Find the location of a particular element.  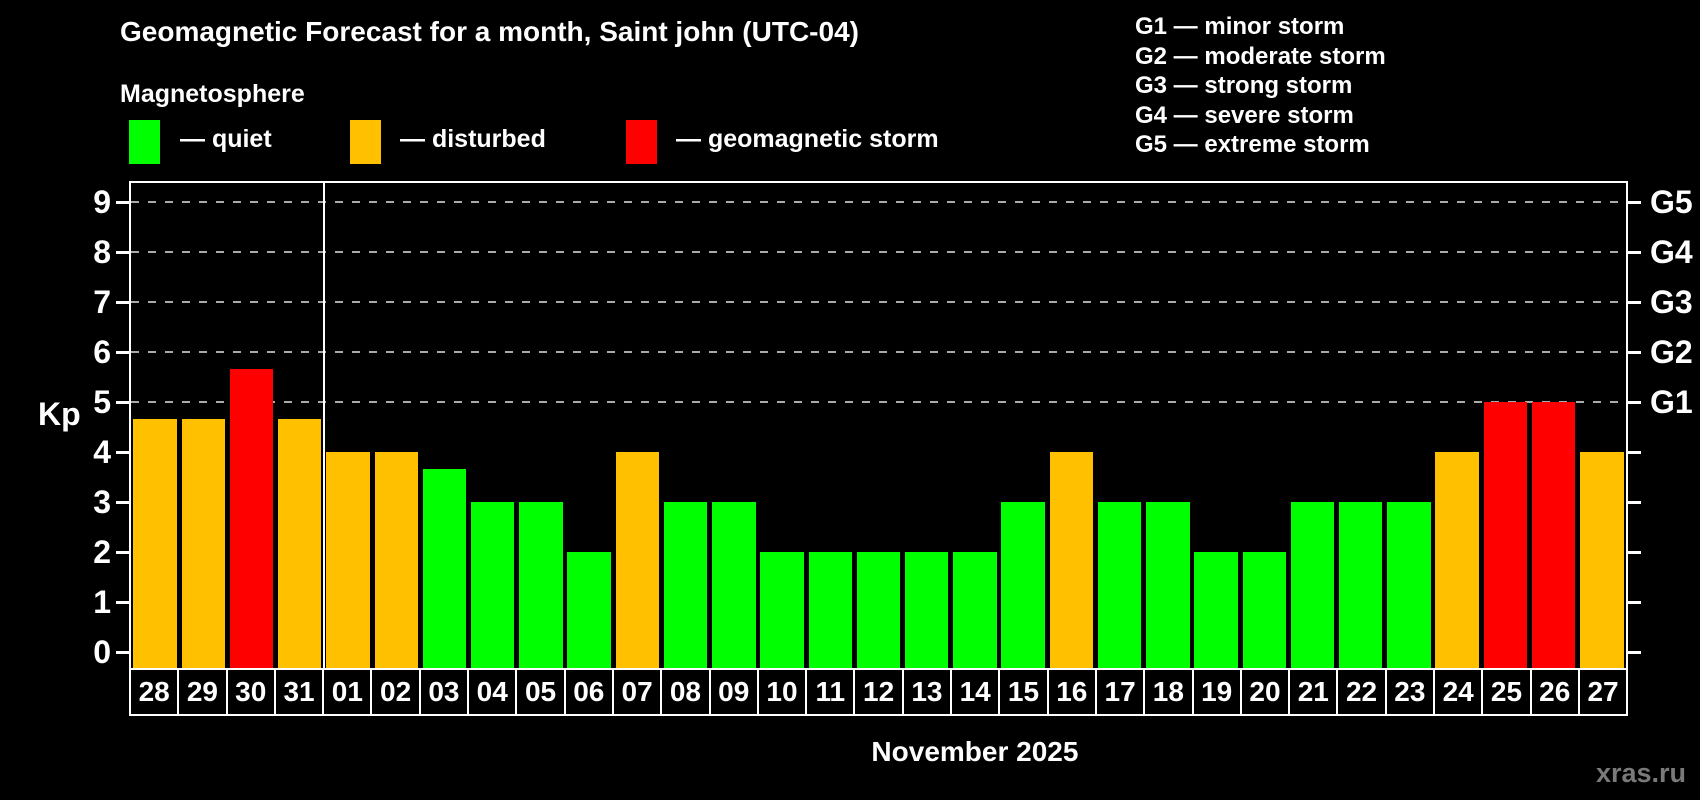

left-tick-label-1: 1 is located at coordinates (102, 602).